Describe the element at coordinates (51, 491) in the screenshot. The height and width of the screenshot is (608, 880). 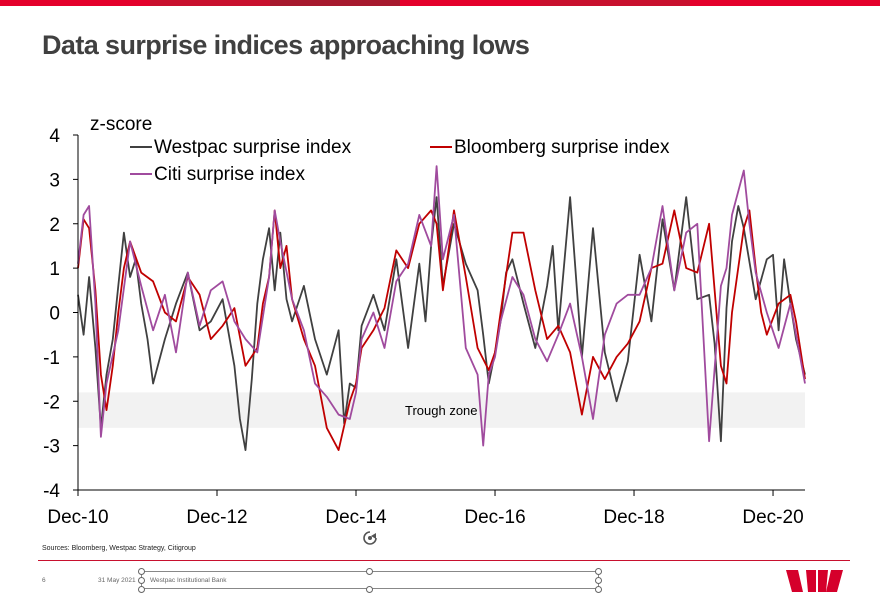
I see `y-tick-label: -4` at that location.